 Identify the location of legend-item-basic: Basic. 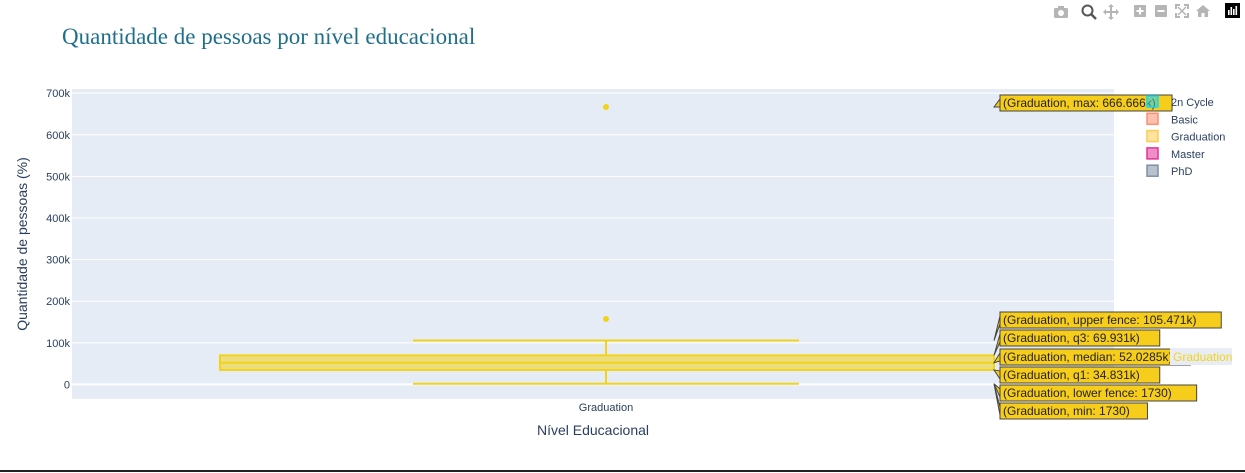
(1172, 119).